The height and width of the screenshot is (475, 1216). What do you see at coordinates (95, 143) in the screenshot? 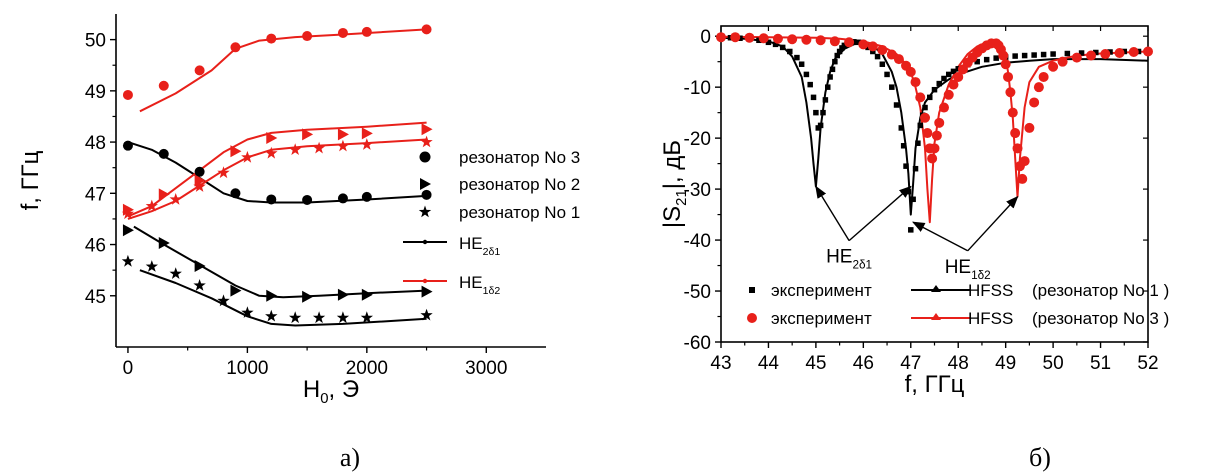
I see `y-tick-label: 48` at bounding box center [95, 143].